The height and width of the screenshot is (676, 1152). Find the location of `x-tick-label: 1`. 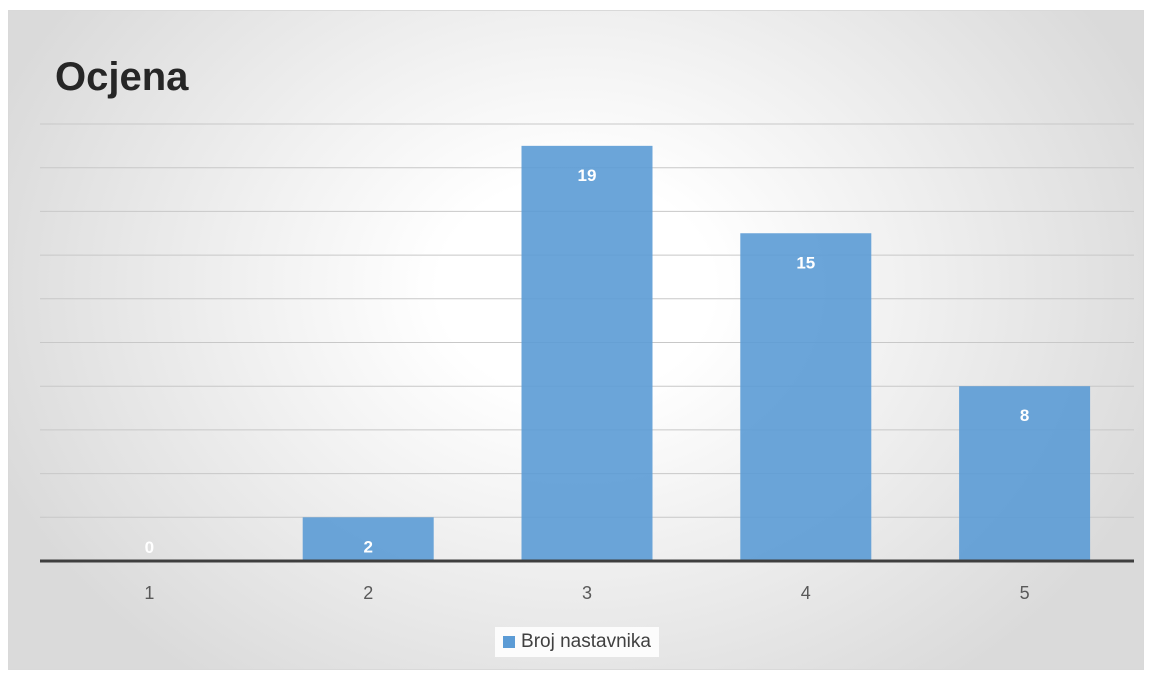

x-tick-label: 1 is located at coordinates (149, 593).